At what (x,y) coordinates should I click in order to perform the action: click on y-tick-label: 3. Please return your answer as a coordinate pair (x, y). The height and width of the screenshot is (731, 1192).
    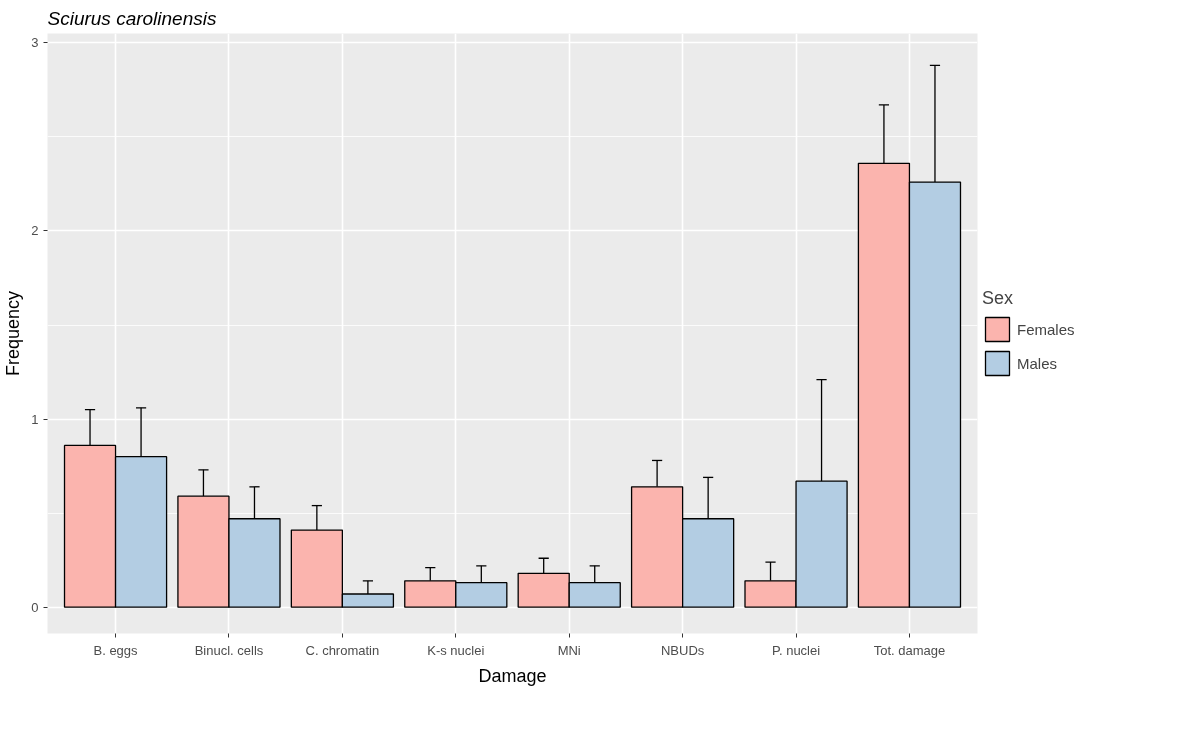
    Looking at the image, I should click on (35, 43).